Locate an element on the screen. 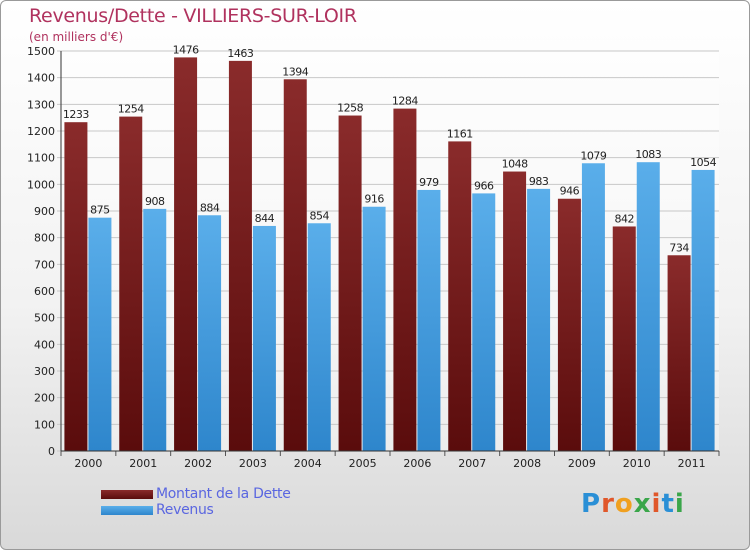 This screenshot has height=550, width=750. x-tick-label: 2009 is located at coordinates (582, 463).